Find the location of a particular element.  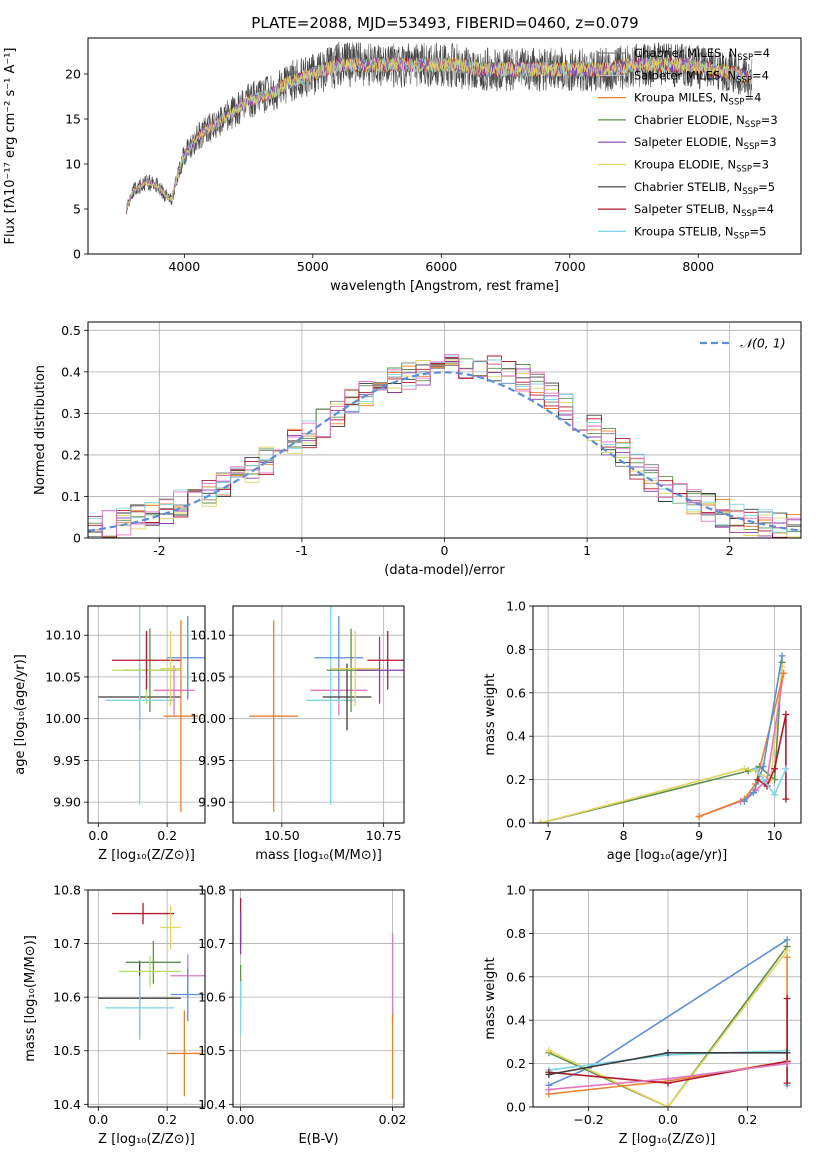

x-axis-label: E(B-V) is located at coordinates (318, 1139).